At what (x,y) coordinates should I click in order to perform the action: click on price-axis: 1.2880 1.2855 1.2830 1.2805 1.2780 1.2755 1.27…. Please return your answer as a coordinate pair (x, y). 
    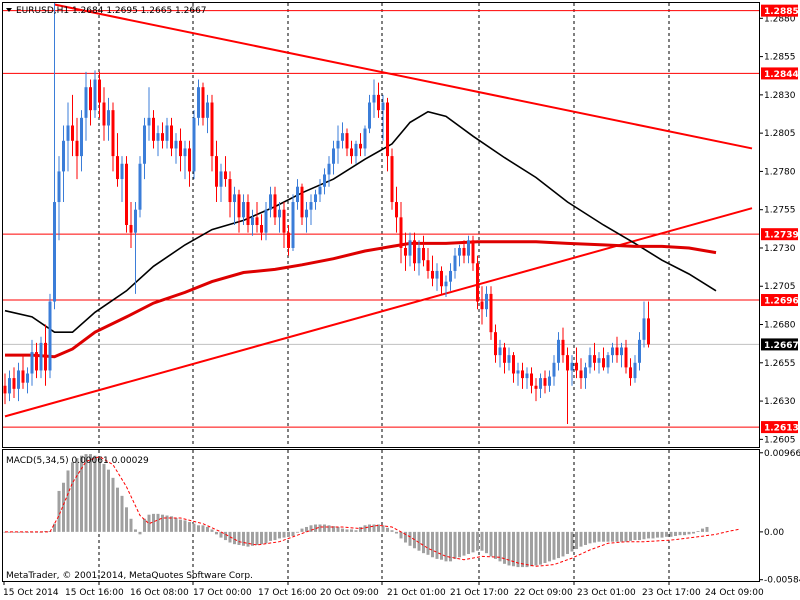
    Looking at the image, I should click on (777, 229).